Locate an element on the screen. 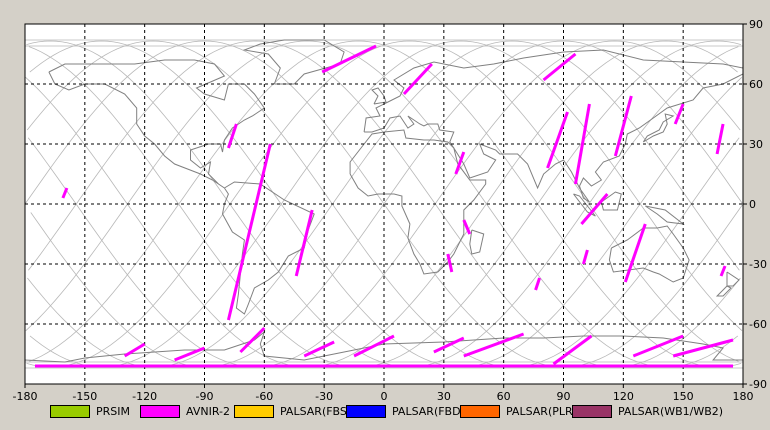  legend-item-palsar-fbs: PALSAR(FBS) is located at coordinates (292, 411).